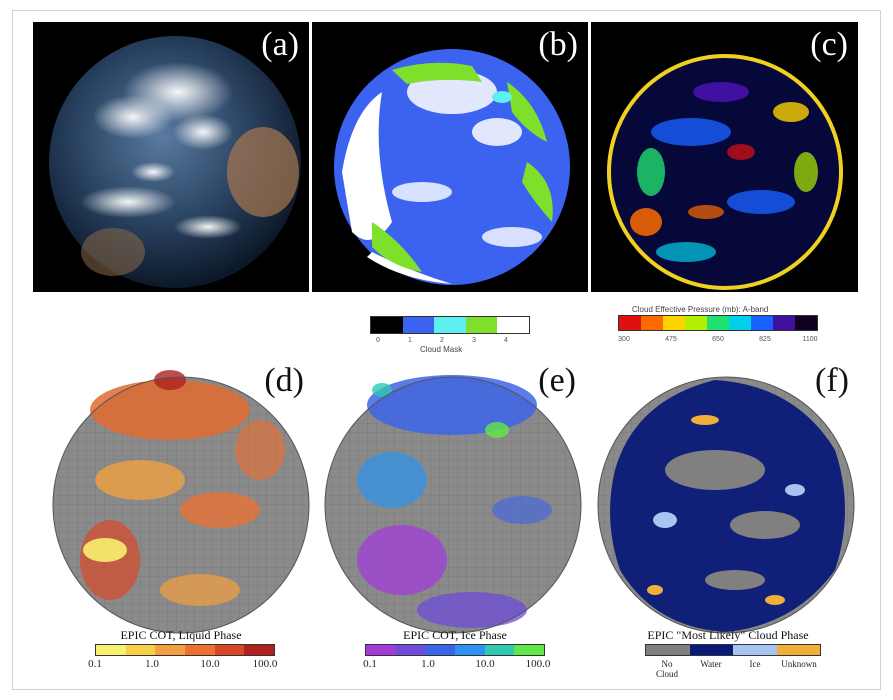  I want to click on panel-f-label: (f), so click(832, 380).